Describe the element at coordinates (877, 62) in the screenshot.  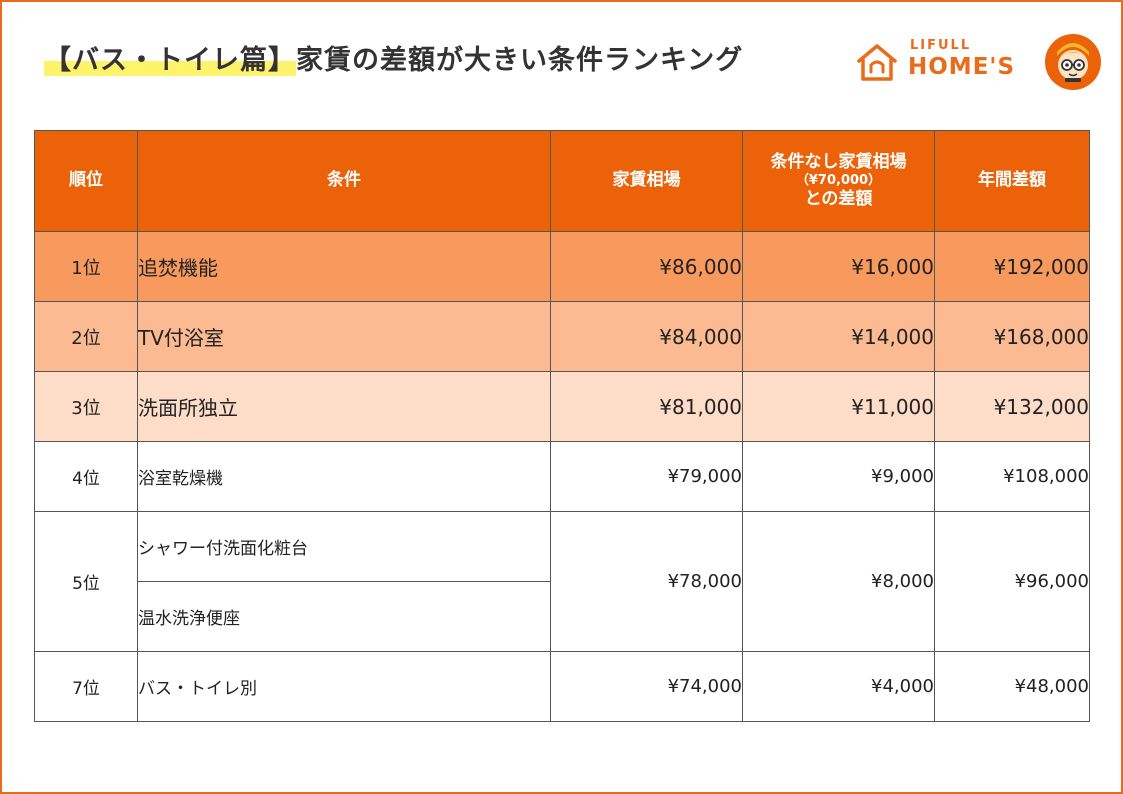
I see `house-icon` at that location.